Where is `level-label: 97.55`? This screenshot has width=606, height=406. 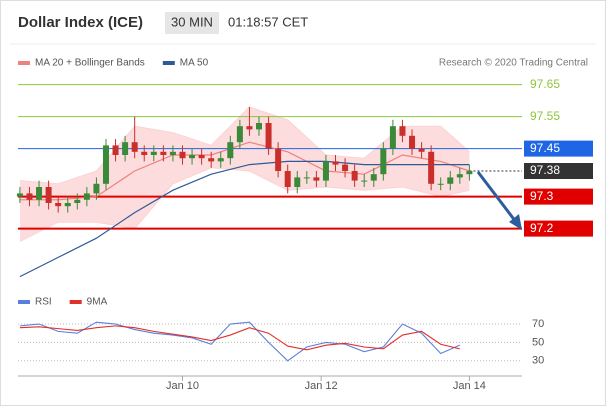 level-label: 97.55 is located at coordinates (545, 116).